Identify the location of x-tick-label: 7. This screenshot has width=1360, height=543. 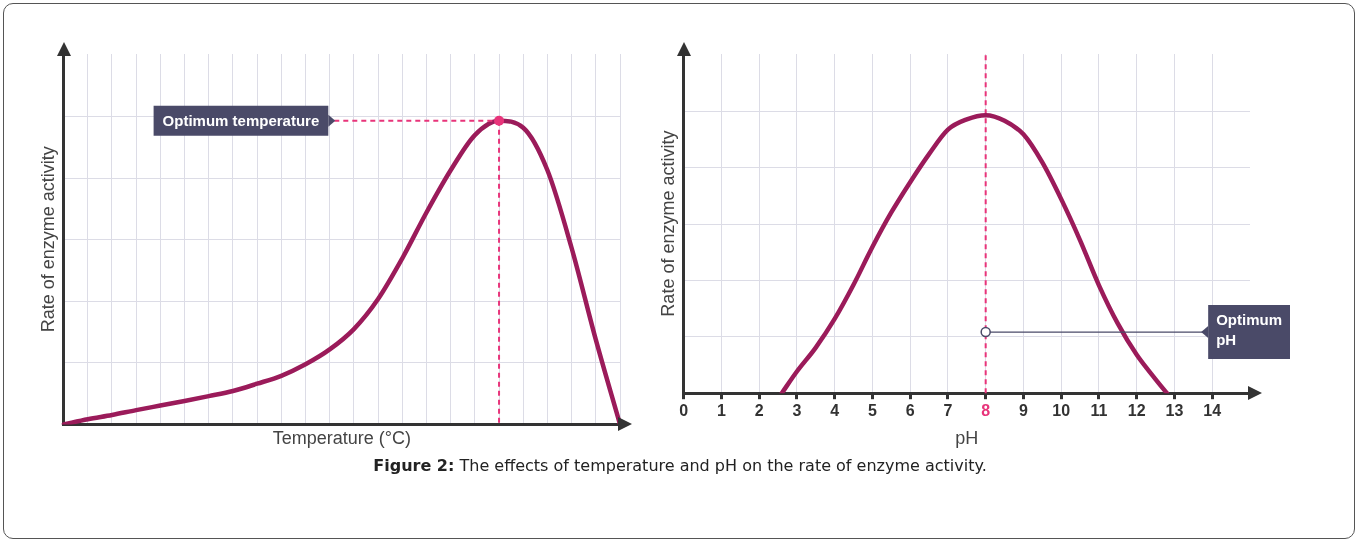
(948, 411).